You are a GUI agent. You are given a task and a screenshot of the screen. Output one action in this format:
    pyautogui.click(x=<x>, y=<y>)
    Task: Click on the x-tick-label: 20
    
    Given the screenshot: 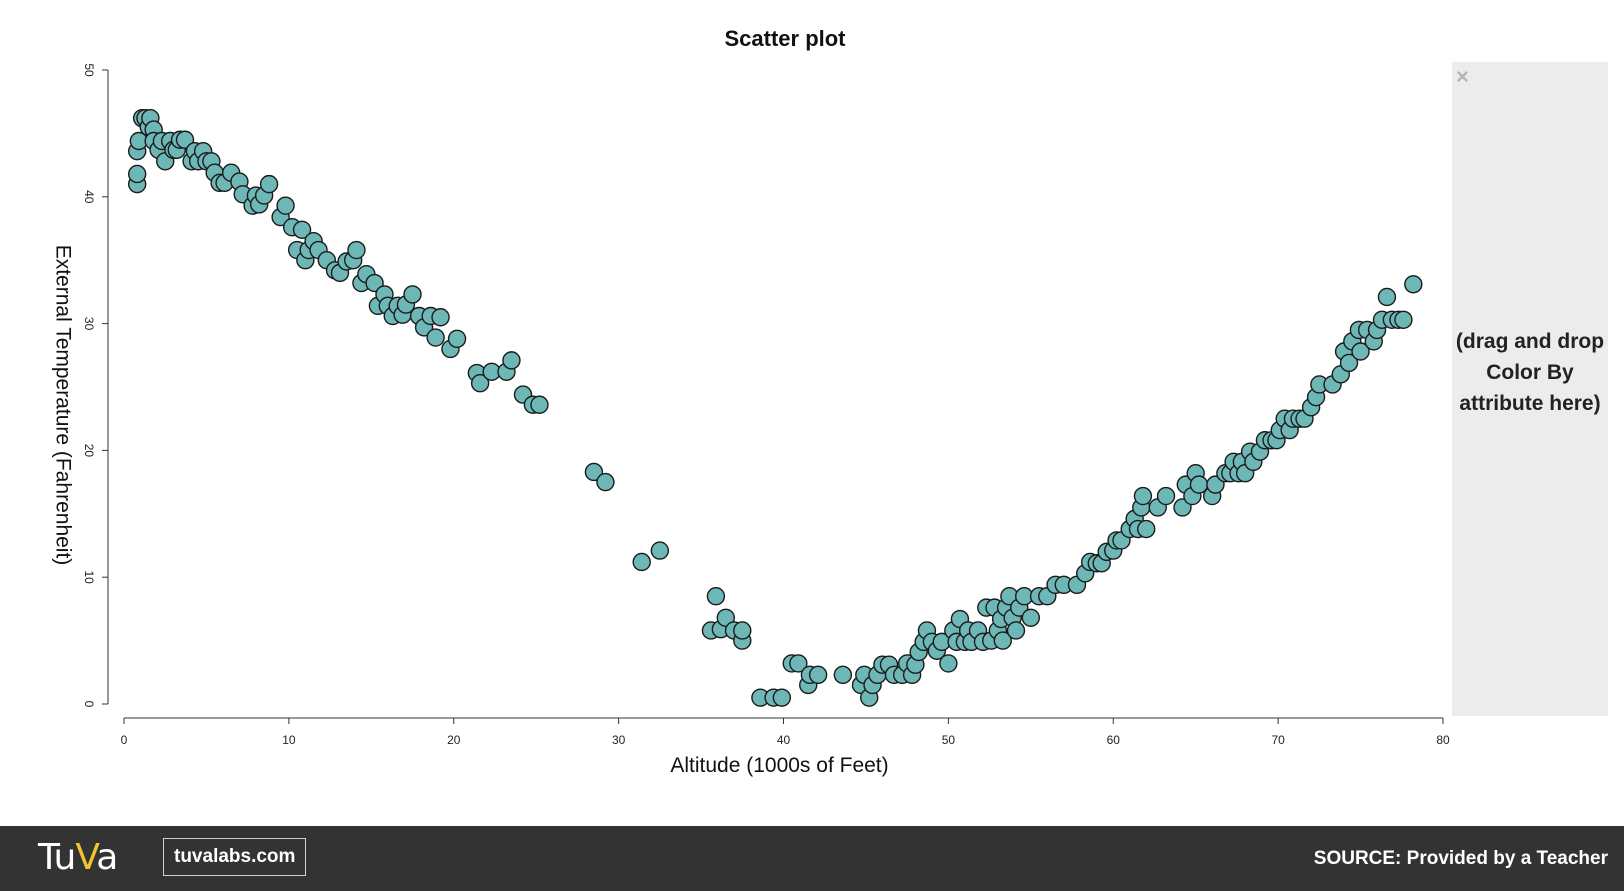 What is the action you would take?
    pyautogui.click(x=454, y=740)
    